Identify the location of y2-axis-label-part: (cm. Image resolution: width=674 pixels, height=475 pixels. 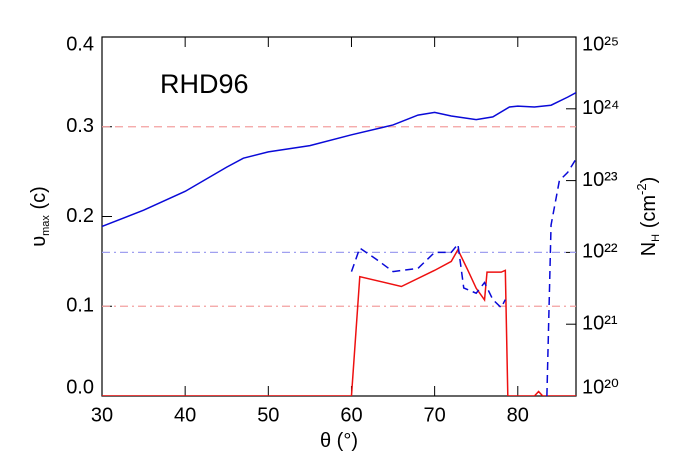
(649, 214).